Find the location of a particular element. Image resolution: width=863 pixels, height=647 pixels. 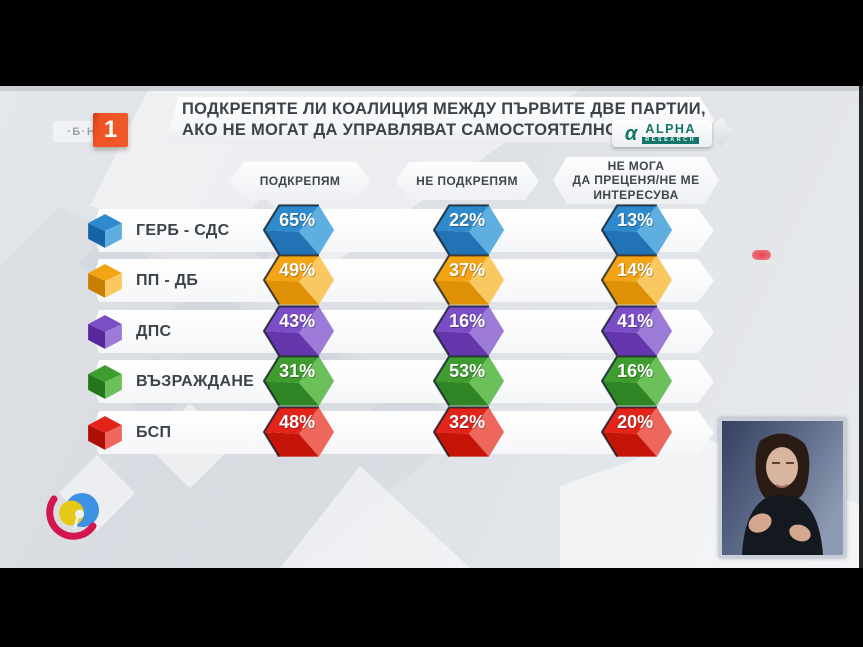

table-row-content-gerb-sds: ГЕРБ - СДС 65% 65% 22% 22% is located at coordinates (401, 230).